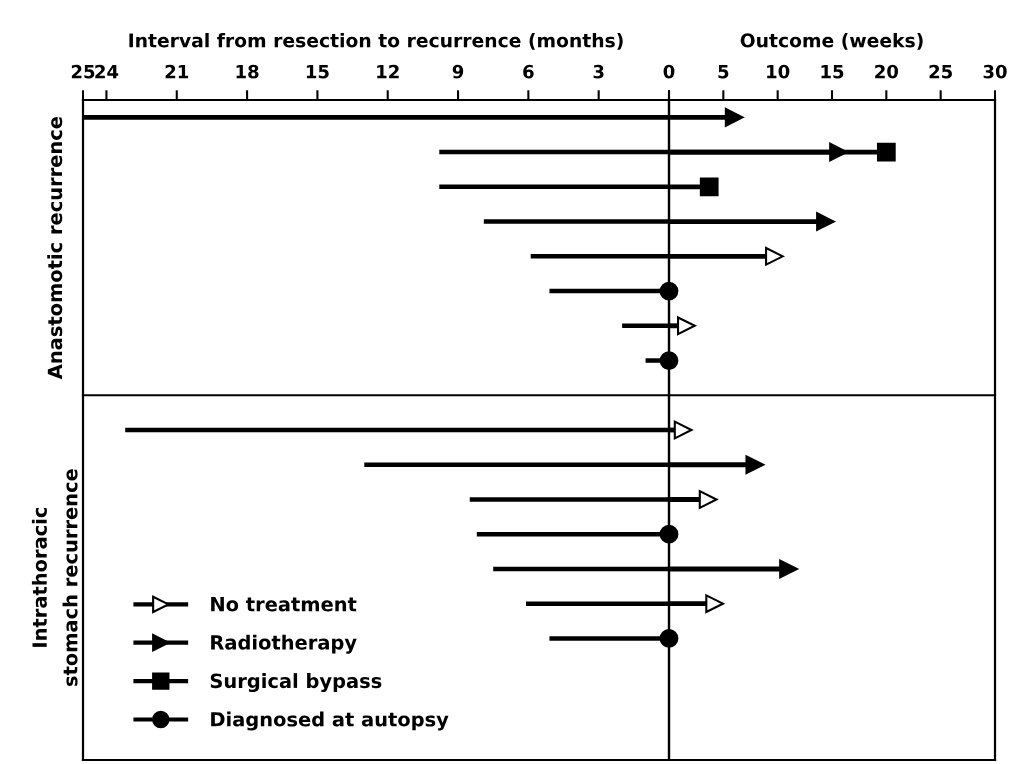  I want to click on legend-label: Diagnosed at autopsy, so click(330, 721).